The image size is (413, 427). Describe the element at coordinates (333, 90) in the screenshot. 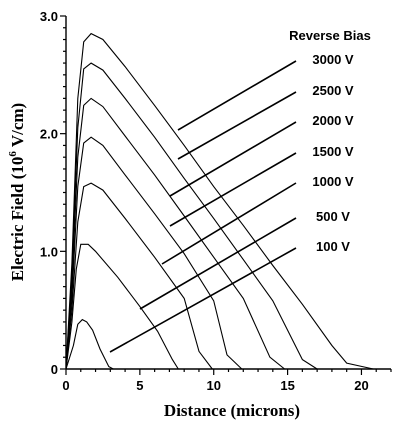

I see `legend-label-2500v: 2500 V` at that location.